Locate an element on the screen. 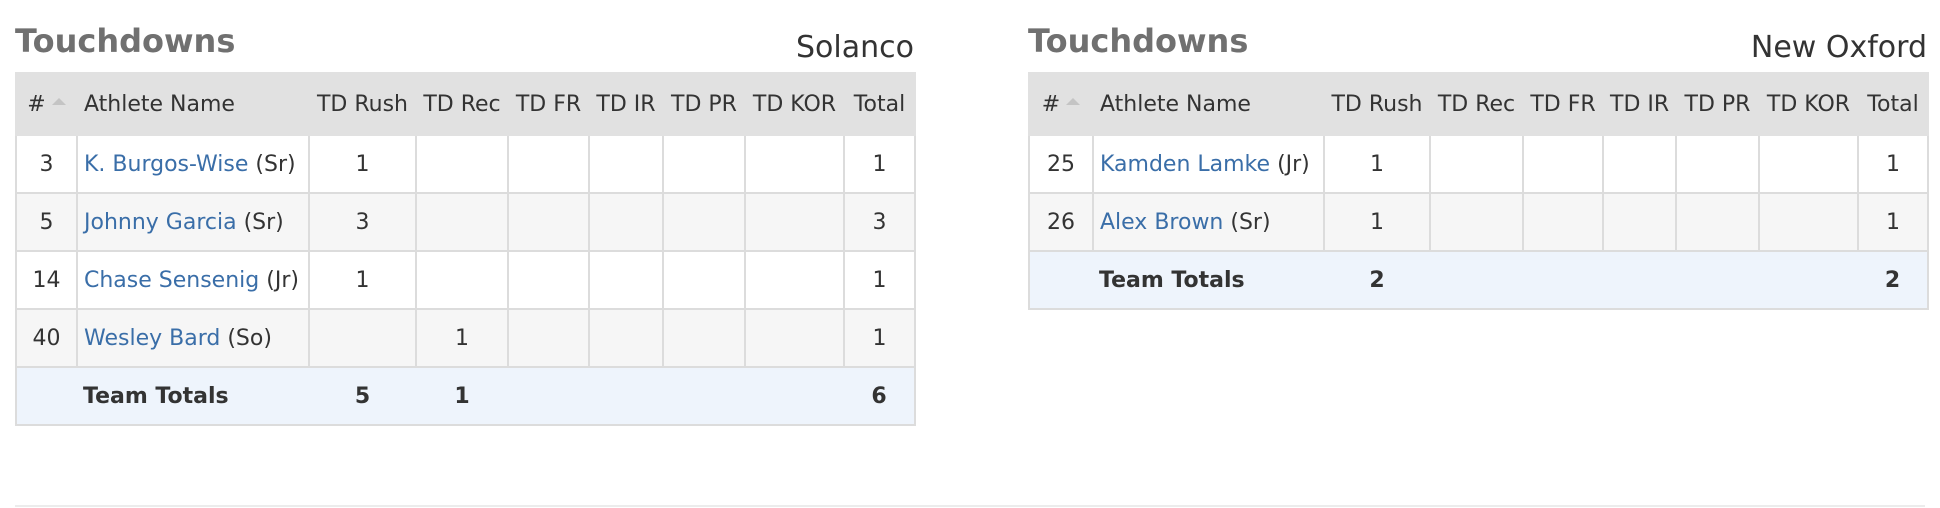 The image size is (1940, 508). athlete-link: Chase Sensenig is located at coordinates (172, 280).